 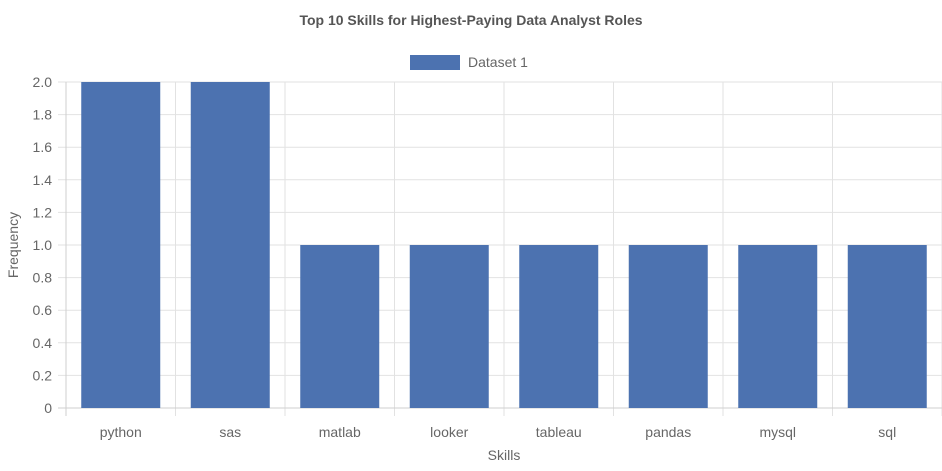 I want to click on x-tick-label-sas: sas, so click(x=230, y=432).